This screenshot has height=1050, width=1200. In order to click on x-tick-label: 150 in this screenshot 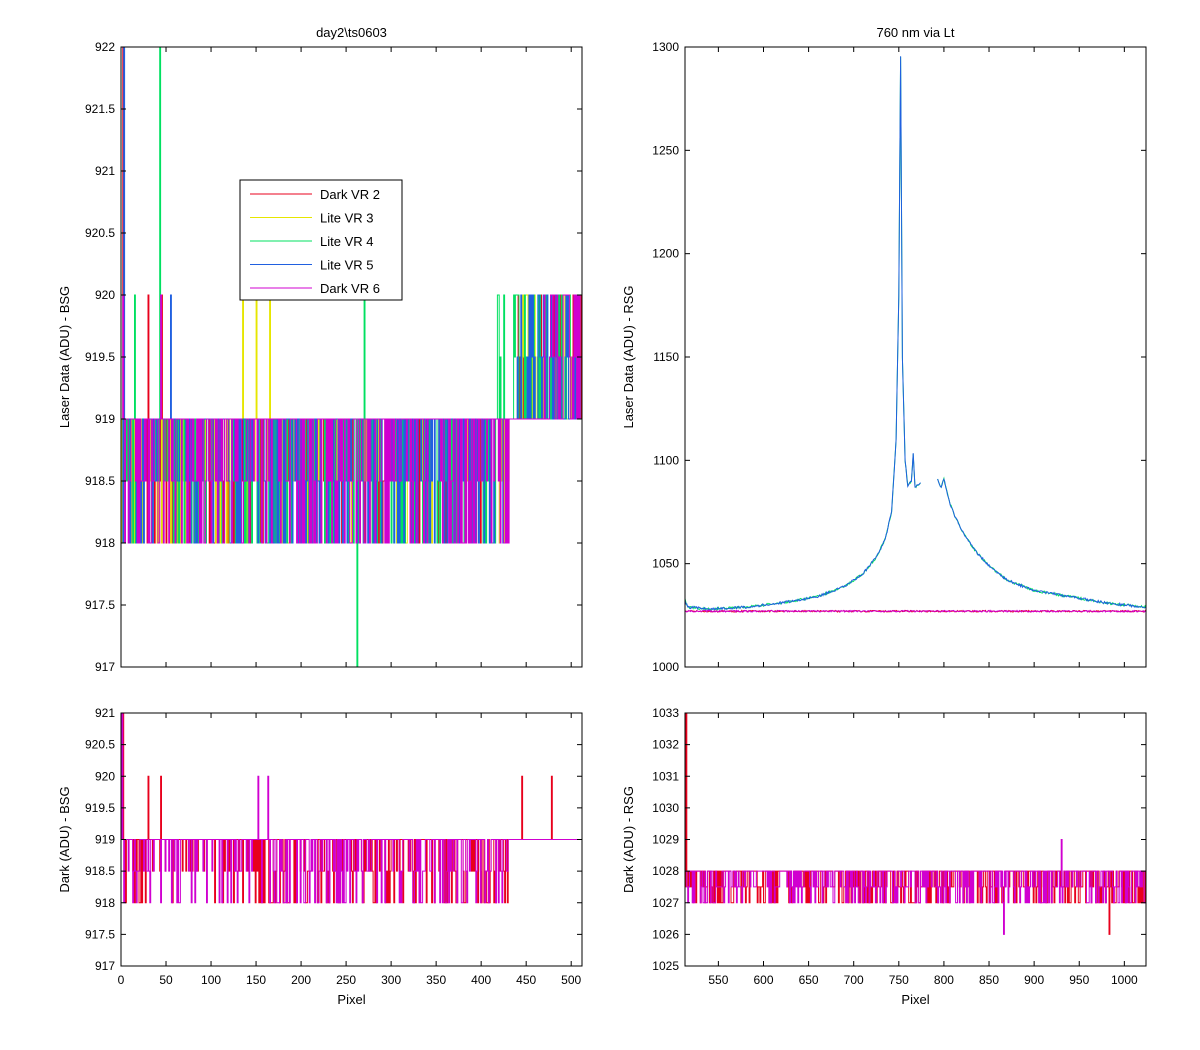, I will do `click(256, 980)`.